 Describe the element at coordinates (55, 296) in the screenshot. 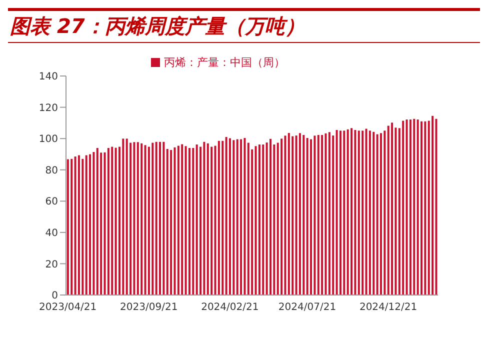

I see `y-tick-label: 0` at that location.